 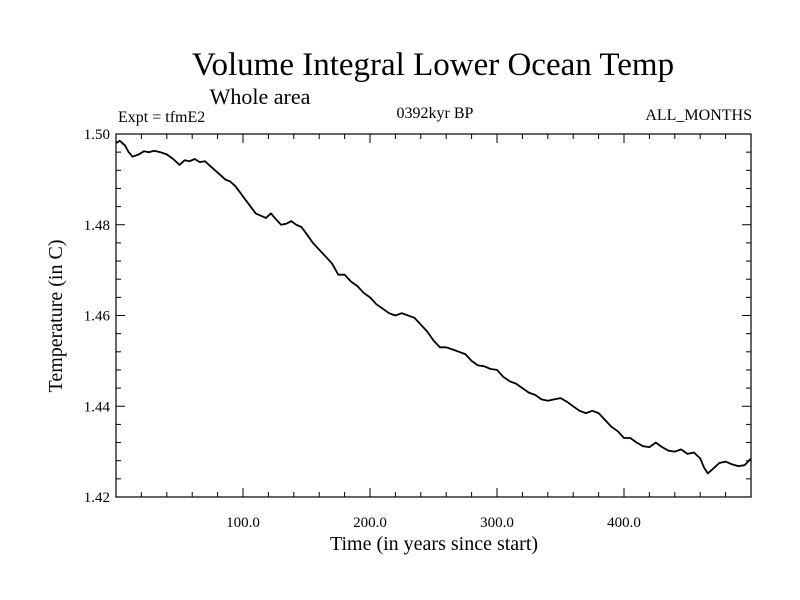 What do you see at coordinates (370, 523) in the screenshot?
I see `x-tick-label: 200.0` at bounding box center [370, 523].